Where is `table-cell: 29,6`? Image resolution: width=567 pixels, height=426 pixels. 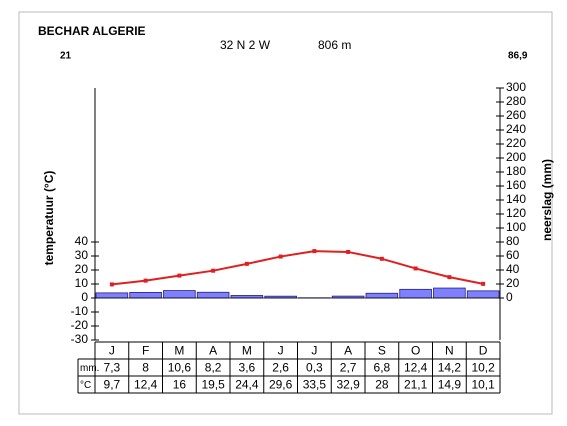 table-cell: 29,6 is located at coordinates (281, 385).